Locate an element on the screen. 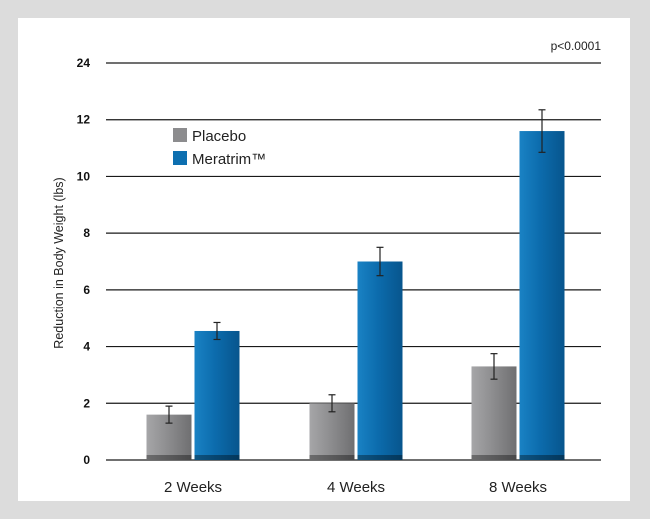 The height and width of the screenshot is (519, 650). y-tick-label: 6 is located at coordinates (86, 290).